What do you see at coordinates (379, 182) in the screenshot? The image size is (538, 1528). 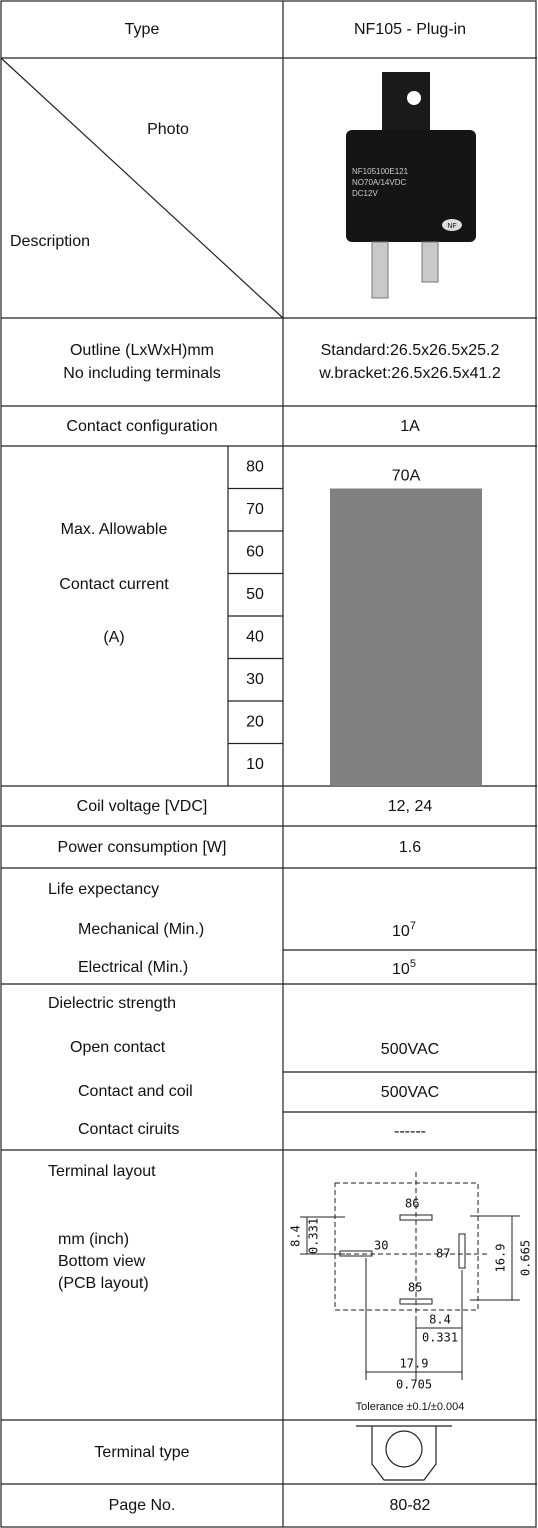 I see `marking: NO70A/14VDC` at bounding box center [379, 182].